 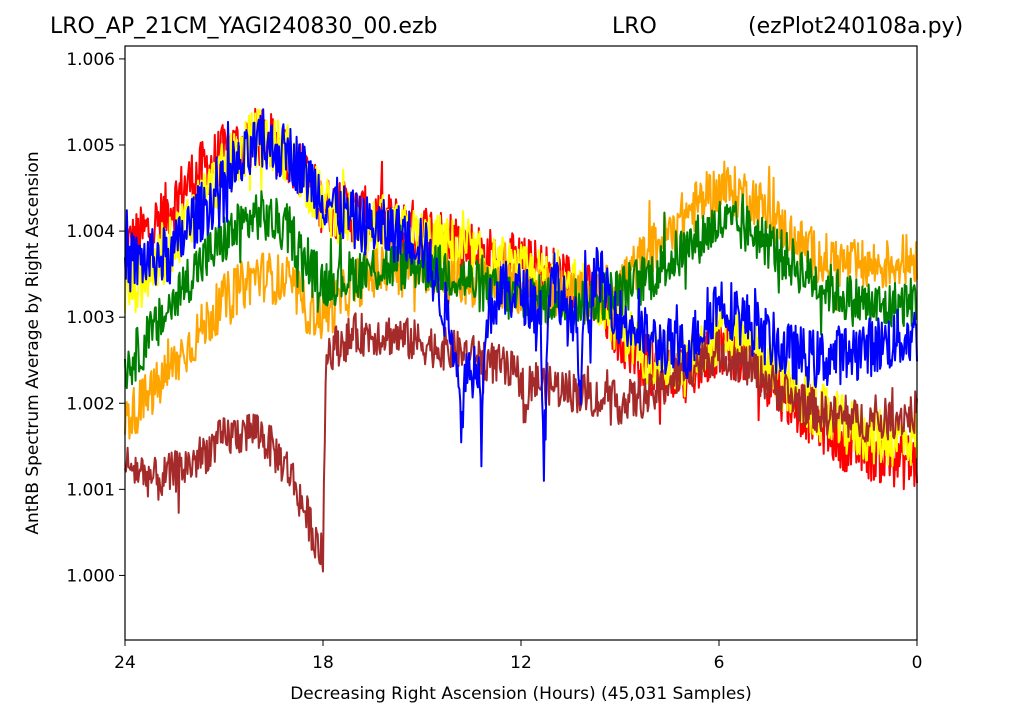 What do you see at coordinates (917, 663) in the screenshot?
I see `x-tick-label: 0` at bounding box center [917, 663].